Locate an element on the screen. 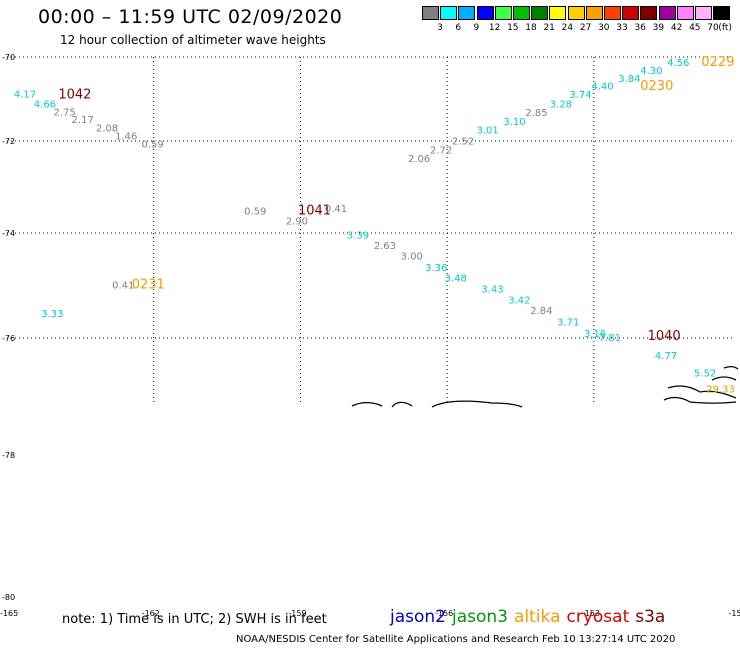 This screenshot has width=740, height=650. wave-height-value: 3.36 is located at coordinates (436, 268).